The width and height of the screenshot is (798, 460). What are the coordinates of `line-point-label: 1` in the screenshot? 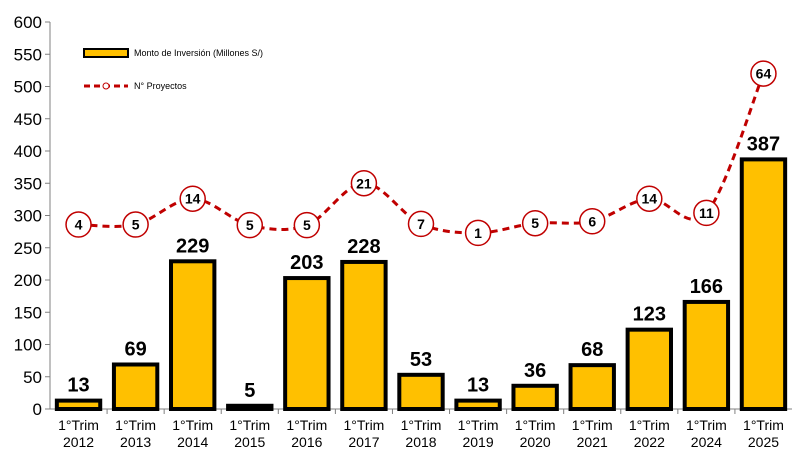 It's located at (478, 233).